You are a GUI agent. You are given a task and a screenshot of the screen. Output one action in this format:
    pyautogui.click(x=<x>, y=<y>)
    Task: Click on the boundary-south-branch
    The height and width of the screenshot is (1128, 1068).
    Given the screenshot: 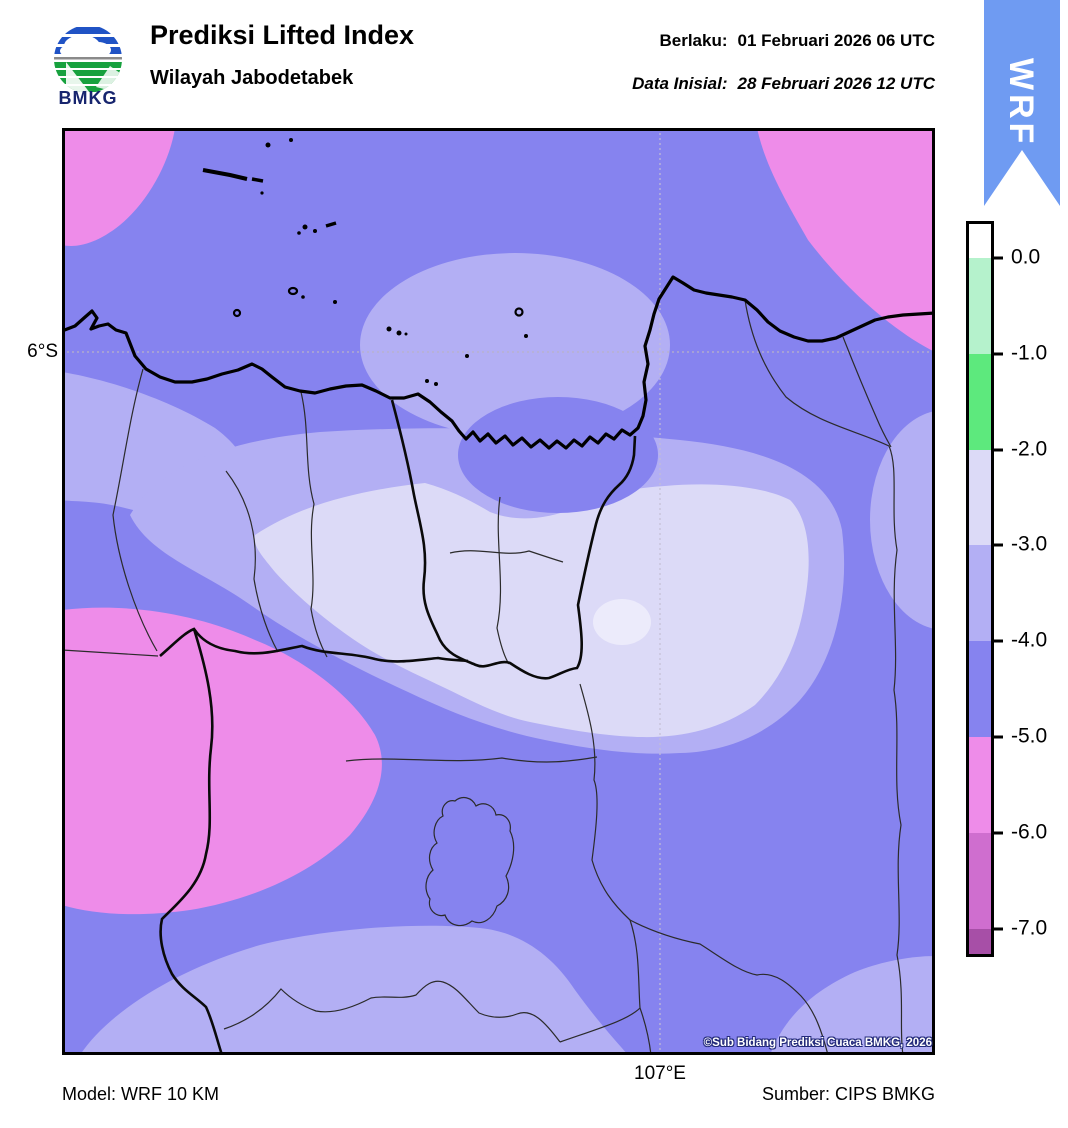 What is the action you would take?
    pyautogui.click(x=645, y=1031)
    